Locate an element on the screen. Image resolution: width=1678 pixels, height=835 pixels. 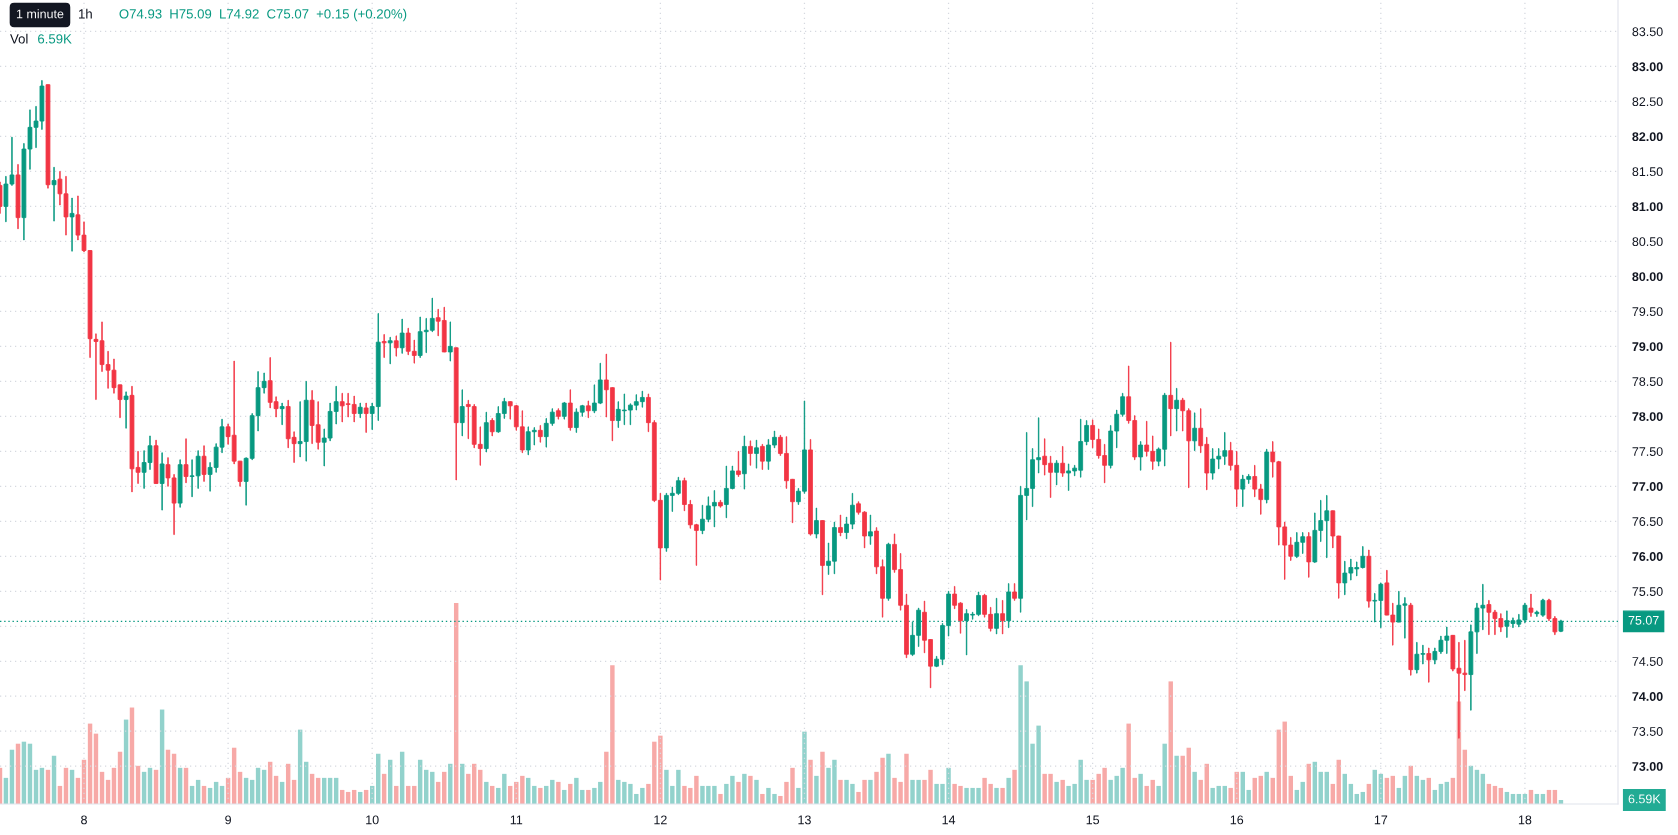
chart-title: Vol is located at coordinates (19, 38).